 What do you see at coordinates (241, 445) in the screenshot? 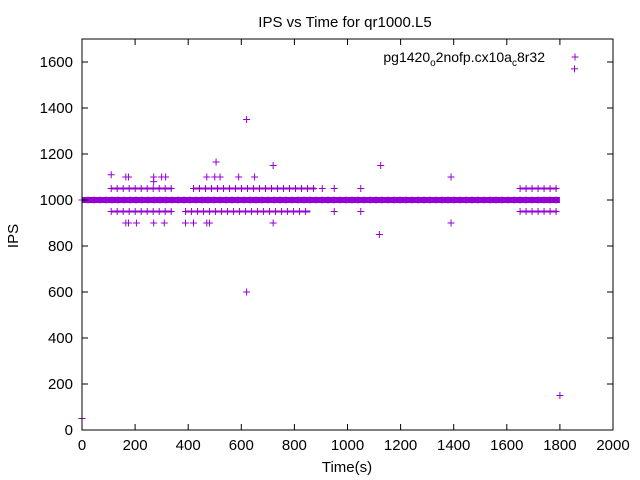
I see `x-tick-label: 600` at bounding box center [241, 445].